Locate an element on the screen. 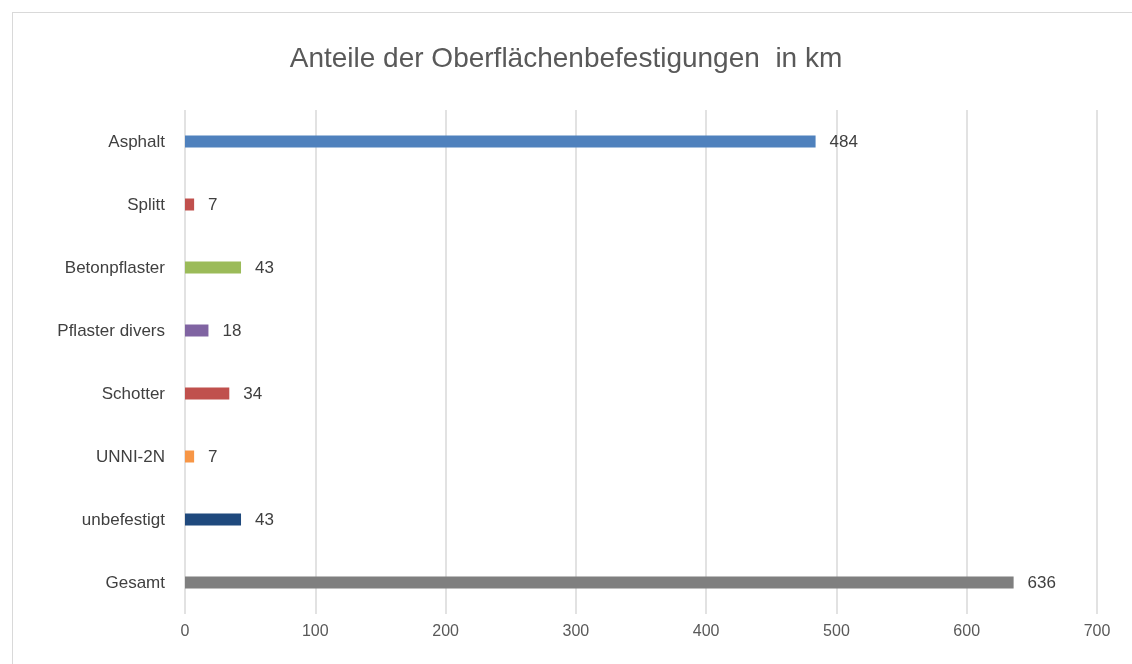 This screenshot has height=664, width=1132. data-label: 484 is located at coordinates (843, 141).